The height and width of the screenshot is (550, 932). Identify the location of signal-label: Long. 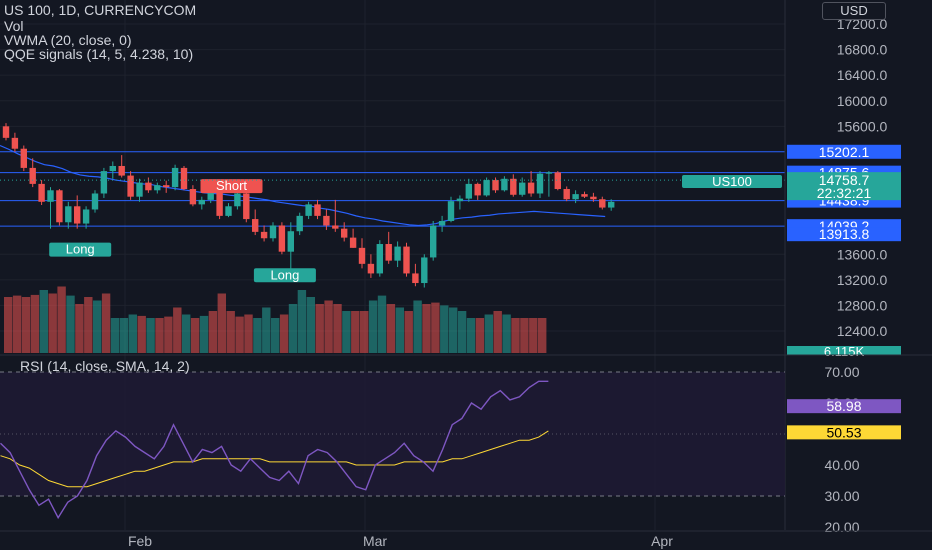
(284, 274).